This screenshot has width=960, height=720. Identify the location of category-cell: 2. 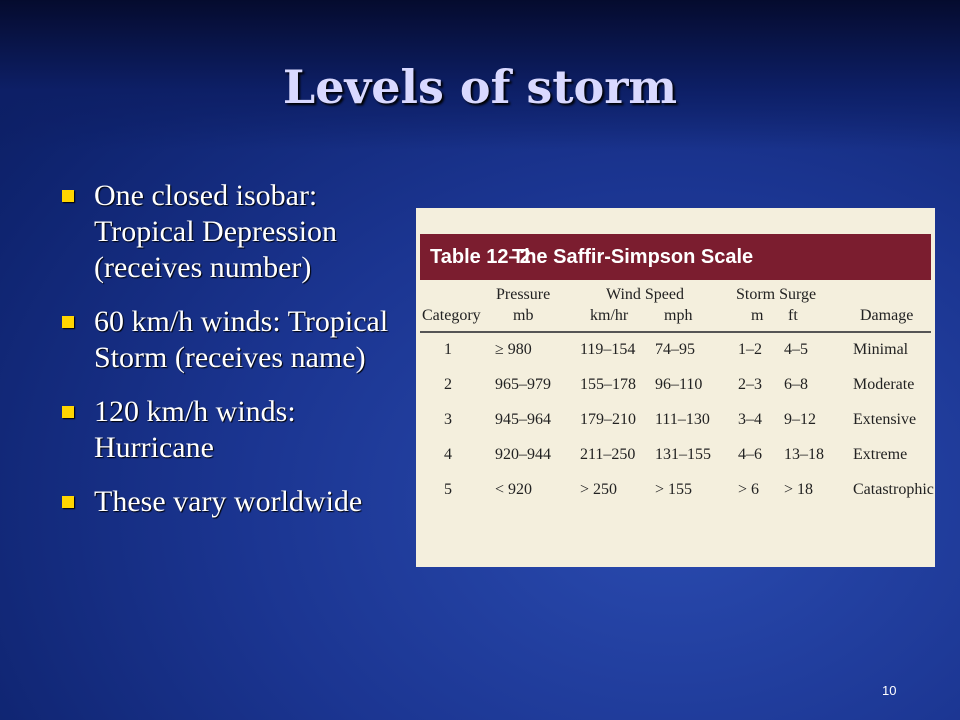
(448, 384).